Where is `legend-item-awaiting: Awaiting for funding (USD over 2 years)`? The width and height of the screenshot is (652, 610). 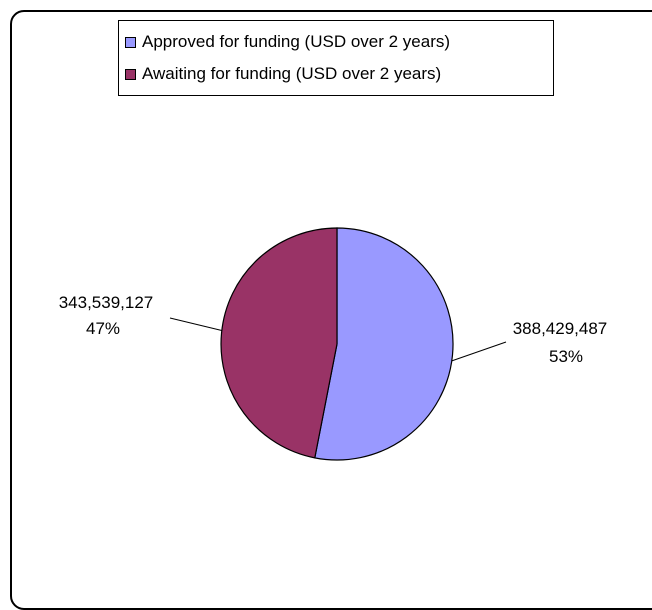
legend-item-awaiting: Awaiting for funding (USD over 2 years) is located at coordinates (283, 74).